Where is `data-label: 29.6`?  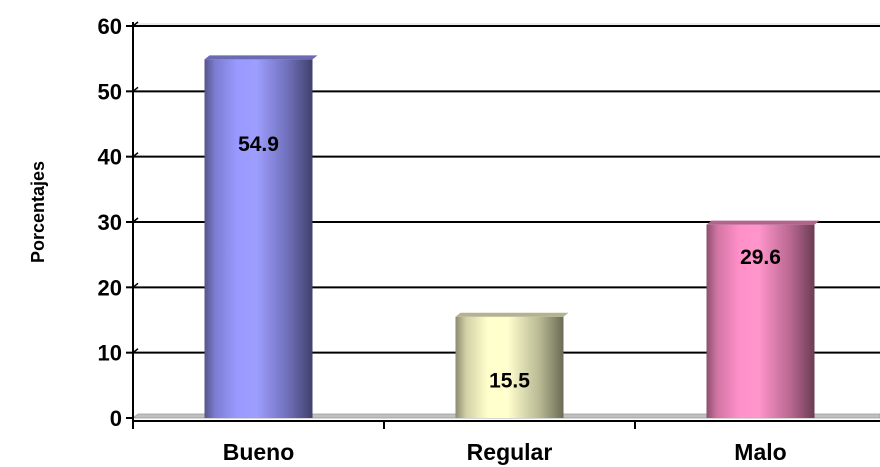
data-label: 29.6 is located at coordinates (760, 257).